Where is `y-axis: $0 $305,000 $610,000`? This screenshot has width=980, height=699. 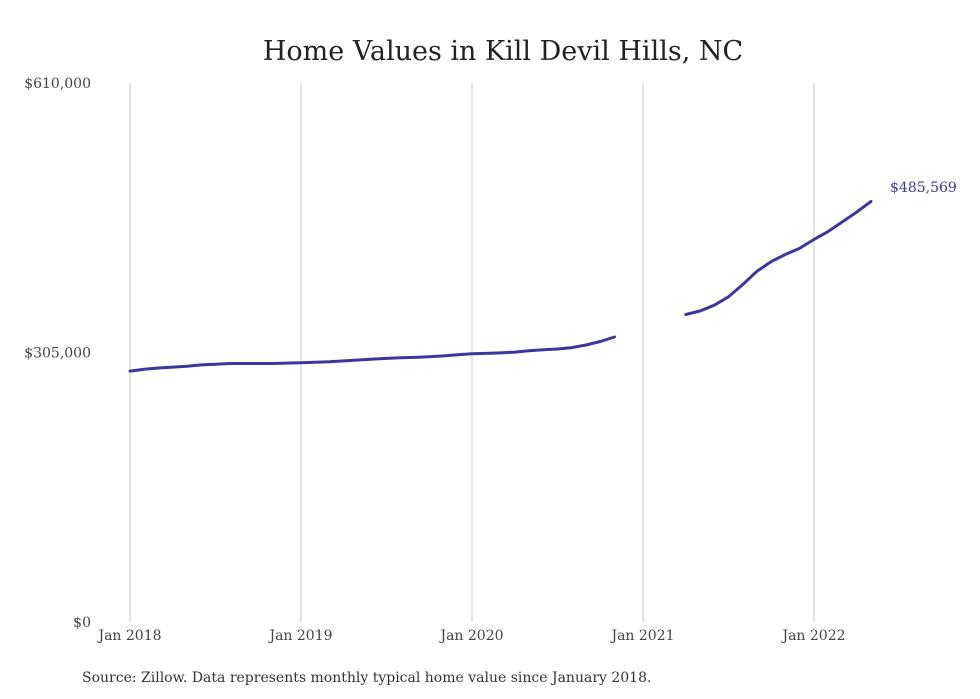
y-axis: $0 $305,000 $610,000 is located at coordinates (57, 353).